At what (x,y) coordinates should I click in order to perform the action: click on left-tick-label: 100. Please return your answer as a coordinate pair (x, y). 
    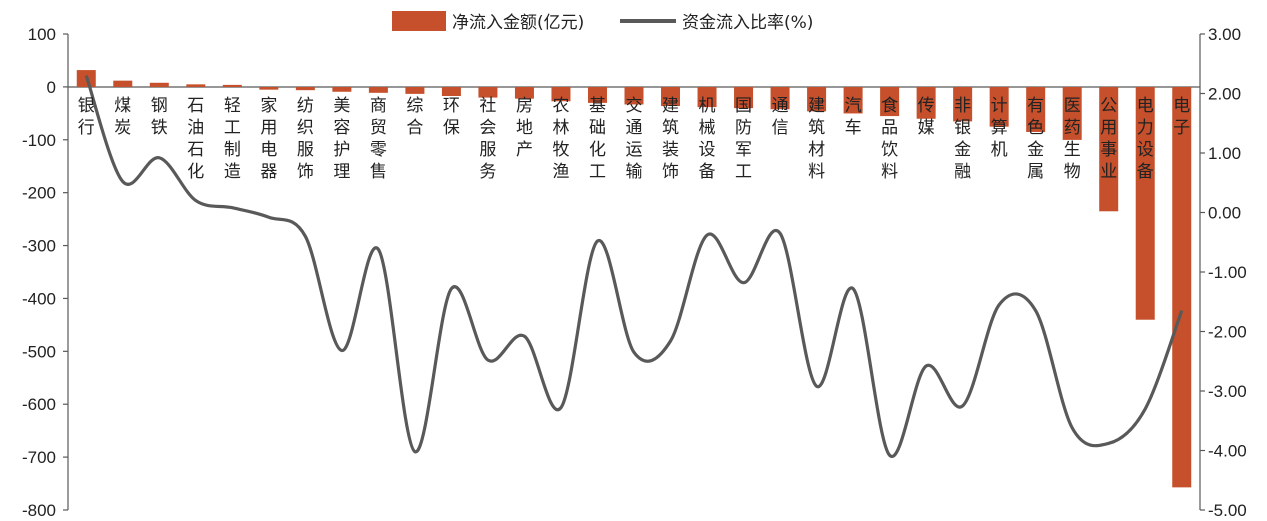
    Looking at the image, I should click on (42, 34).